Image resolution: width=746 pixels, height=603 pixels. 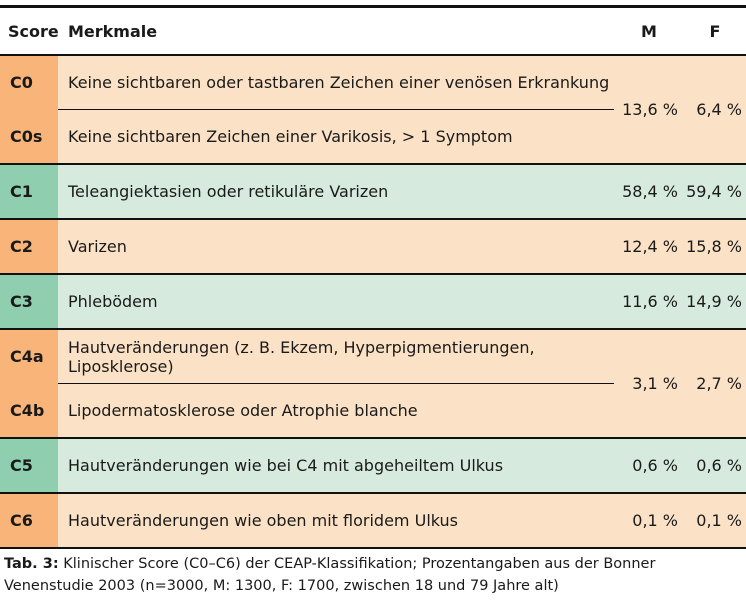 I want to click on m-value-cell: 3,1 %, so click(x=649, y=383).